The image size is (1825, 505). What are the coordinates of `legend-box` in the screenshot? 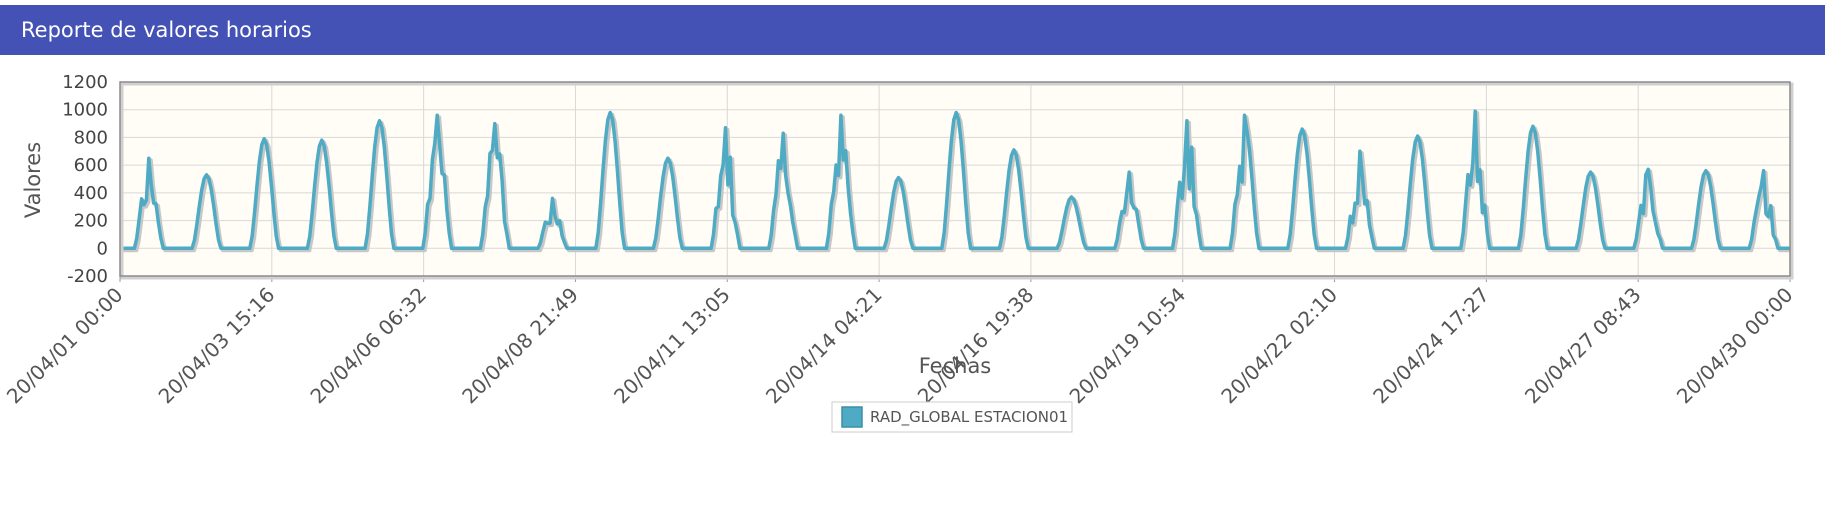 It's located at (952, 417).